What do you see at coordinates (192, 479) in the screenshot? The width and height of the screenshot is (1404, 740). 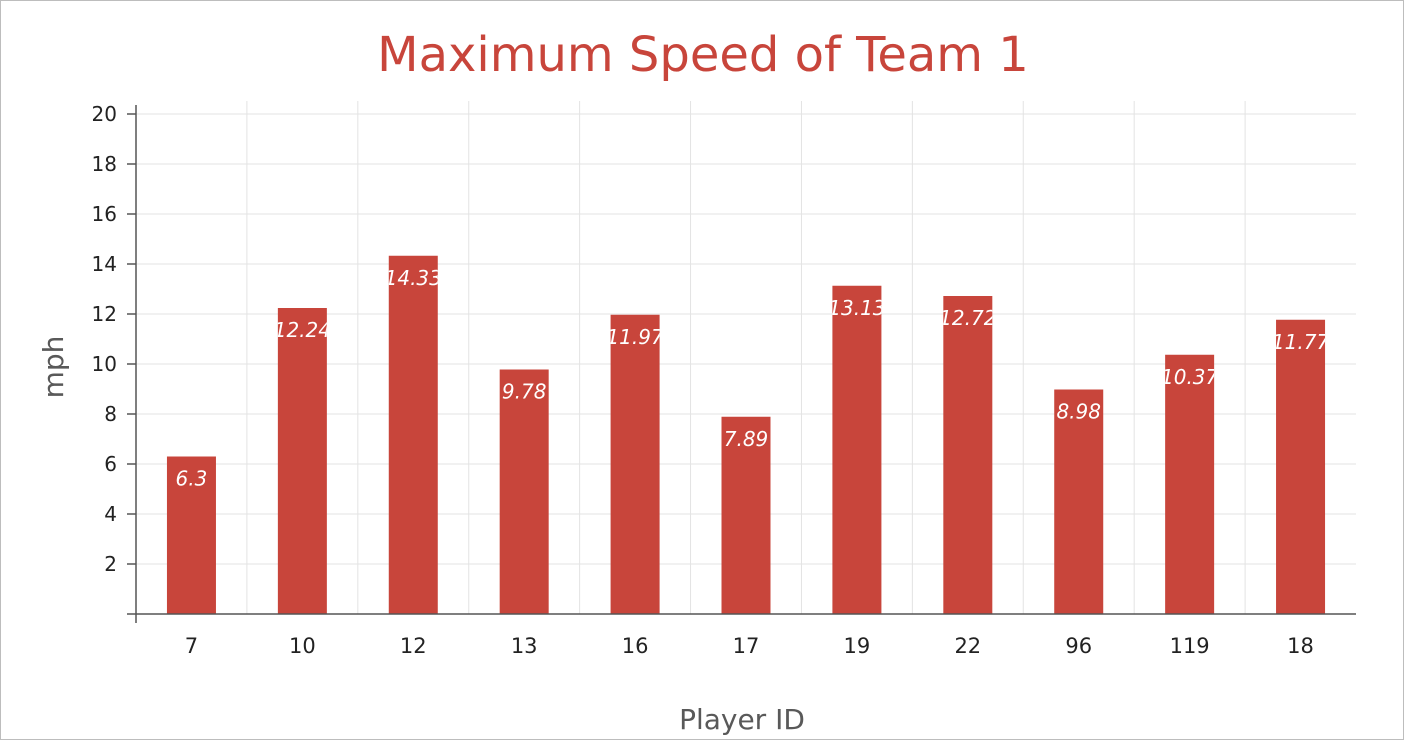 I see `data-label: 6.3` at bounding box center [192, 479].